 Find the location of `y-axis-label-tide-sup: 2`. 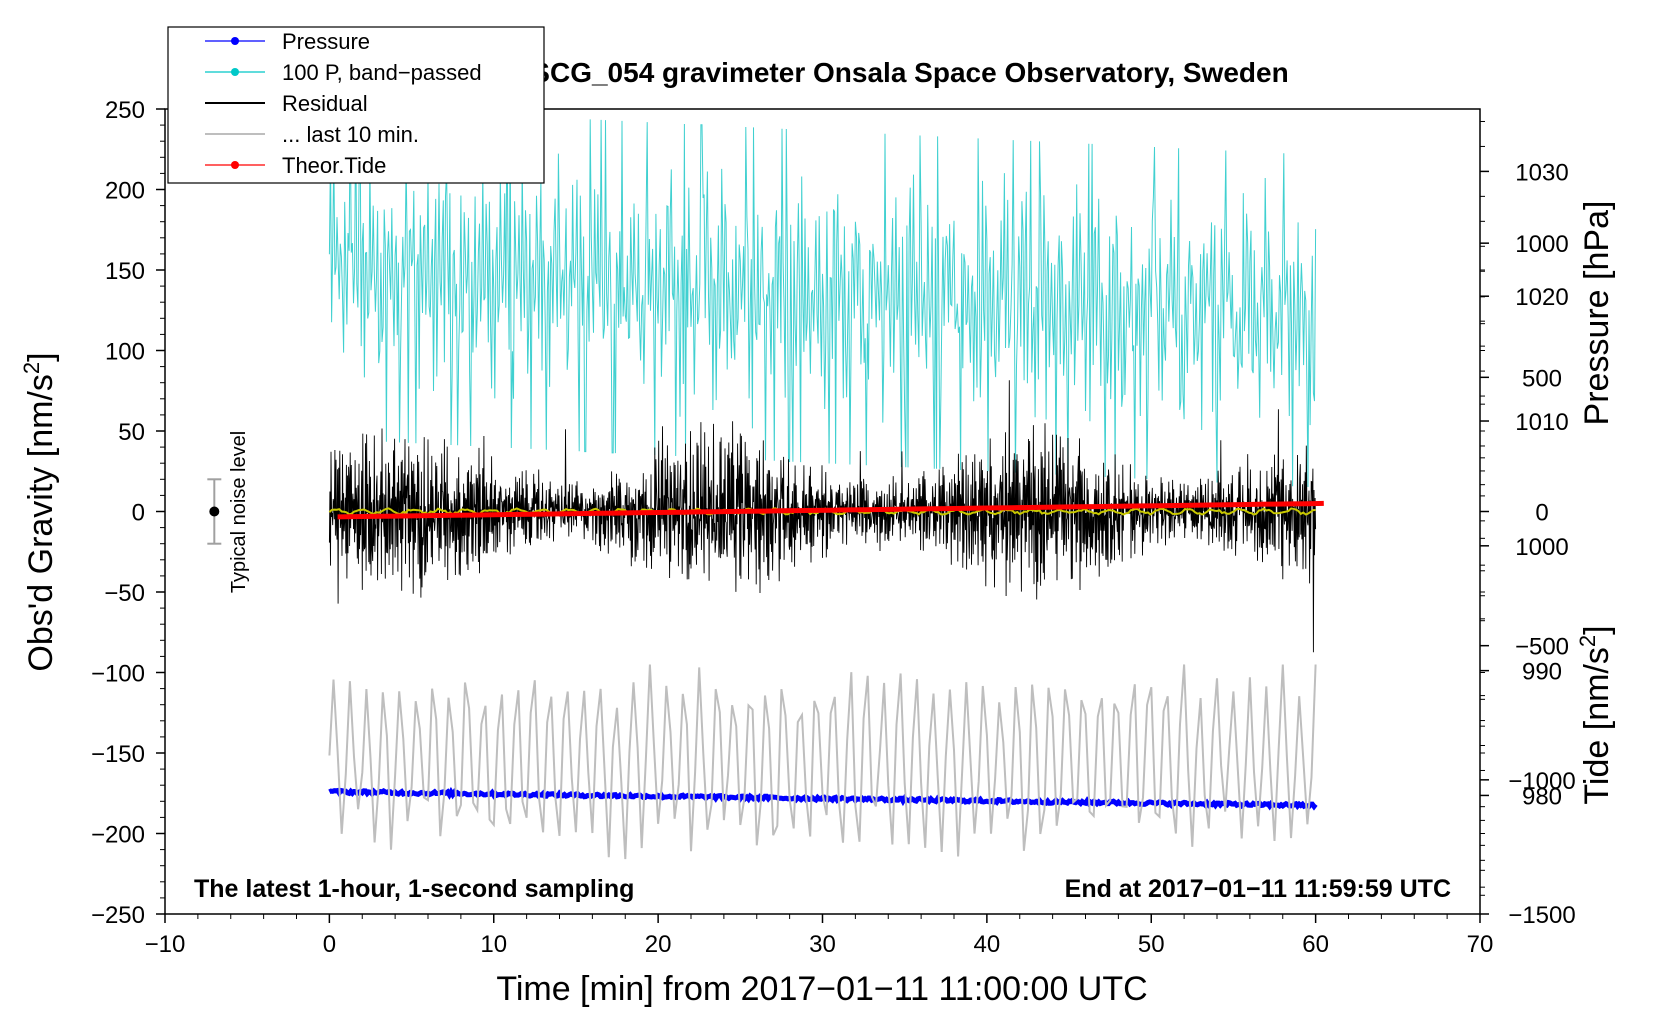

y-axis-label-tide-sup: 2 is located at coordinates (1587, 641).